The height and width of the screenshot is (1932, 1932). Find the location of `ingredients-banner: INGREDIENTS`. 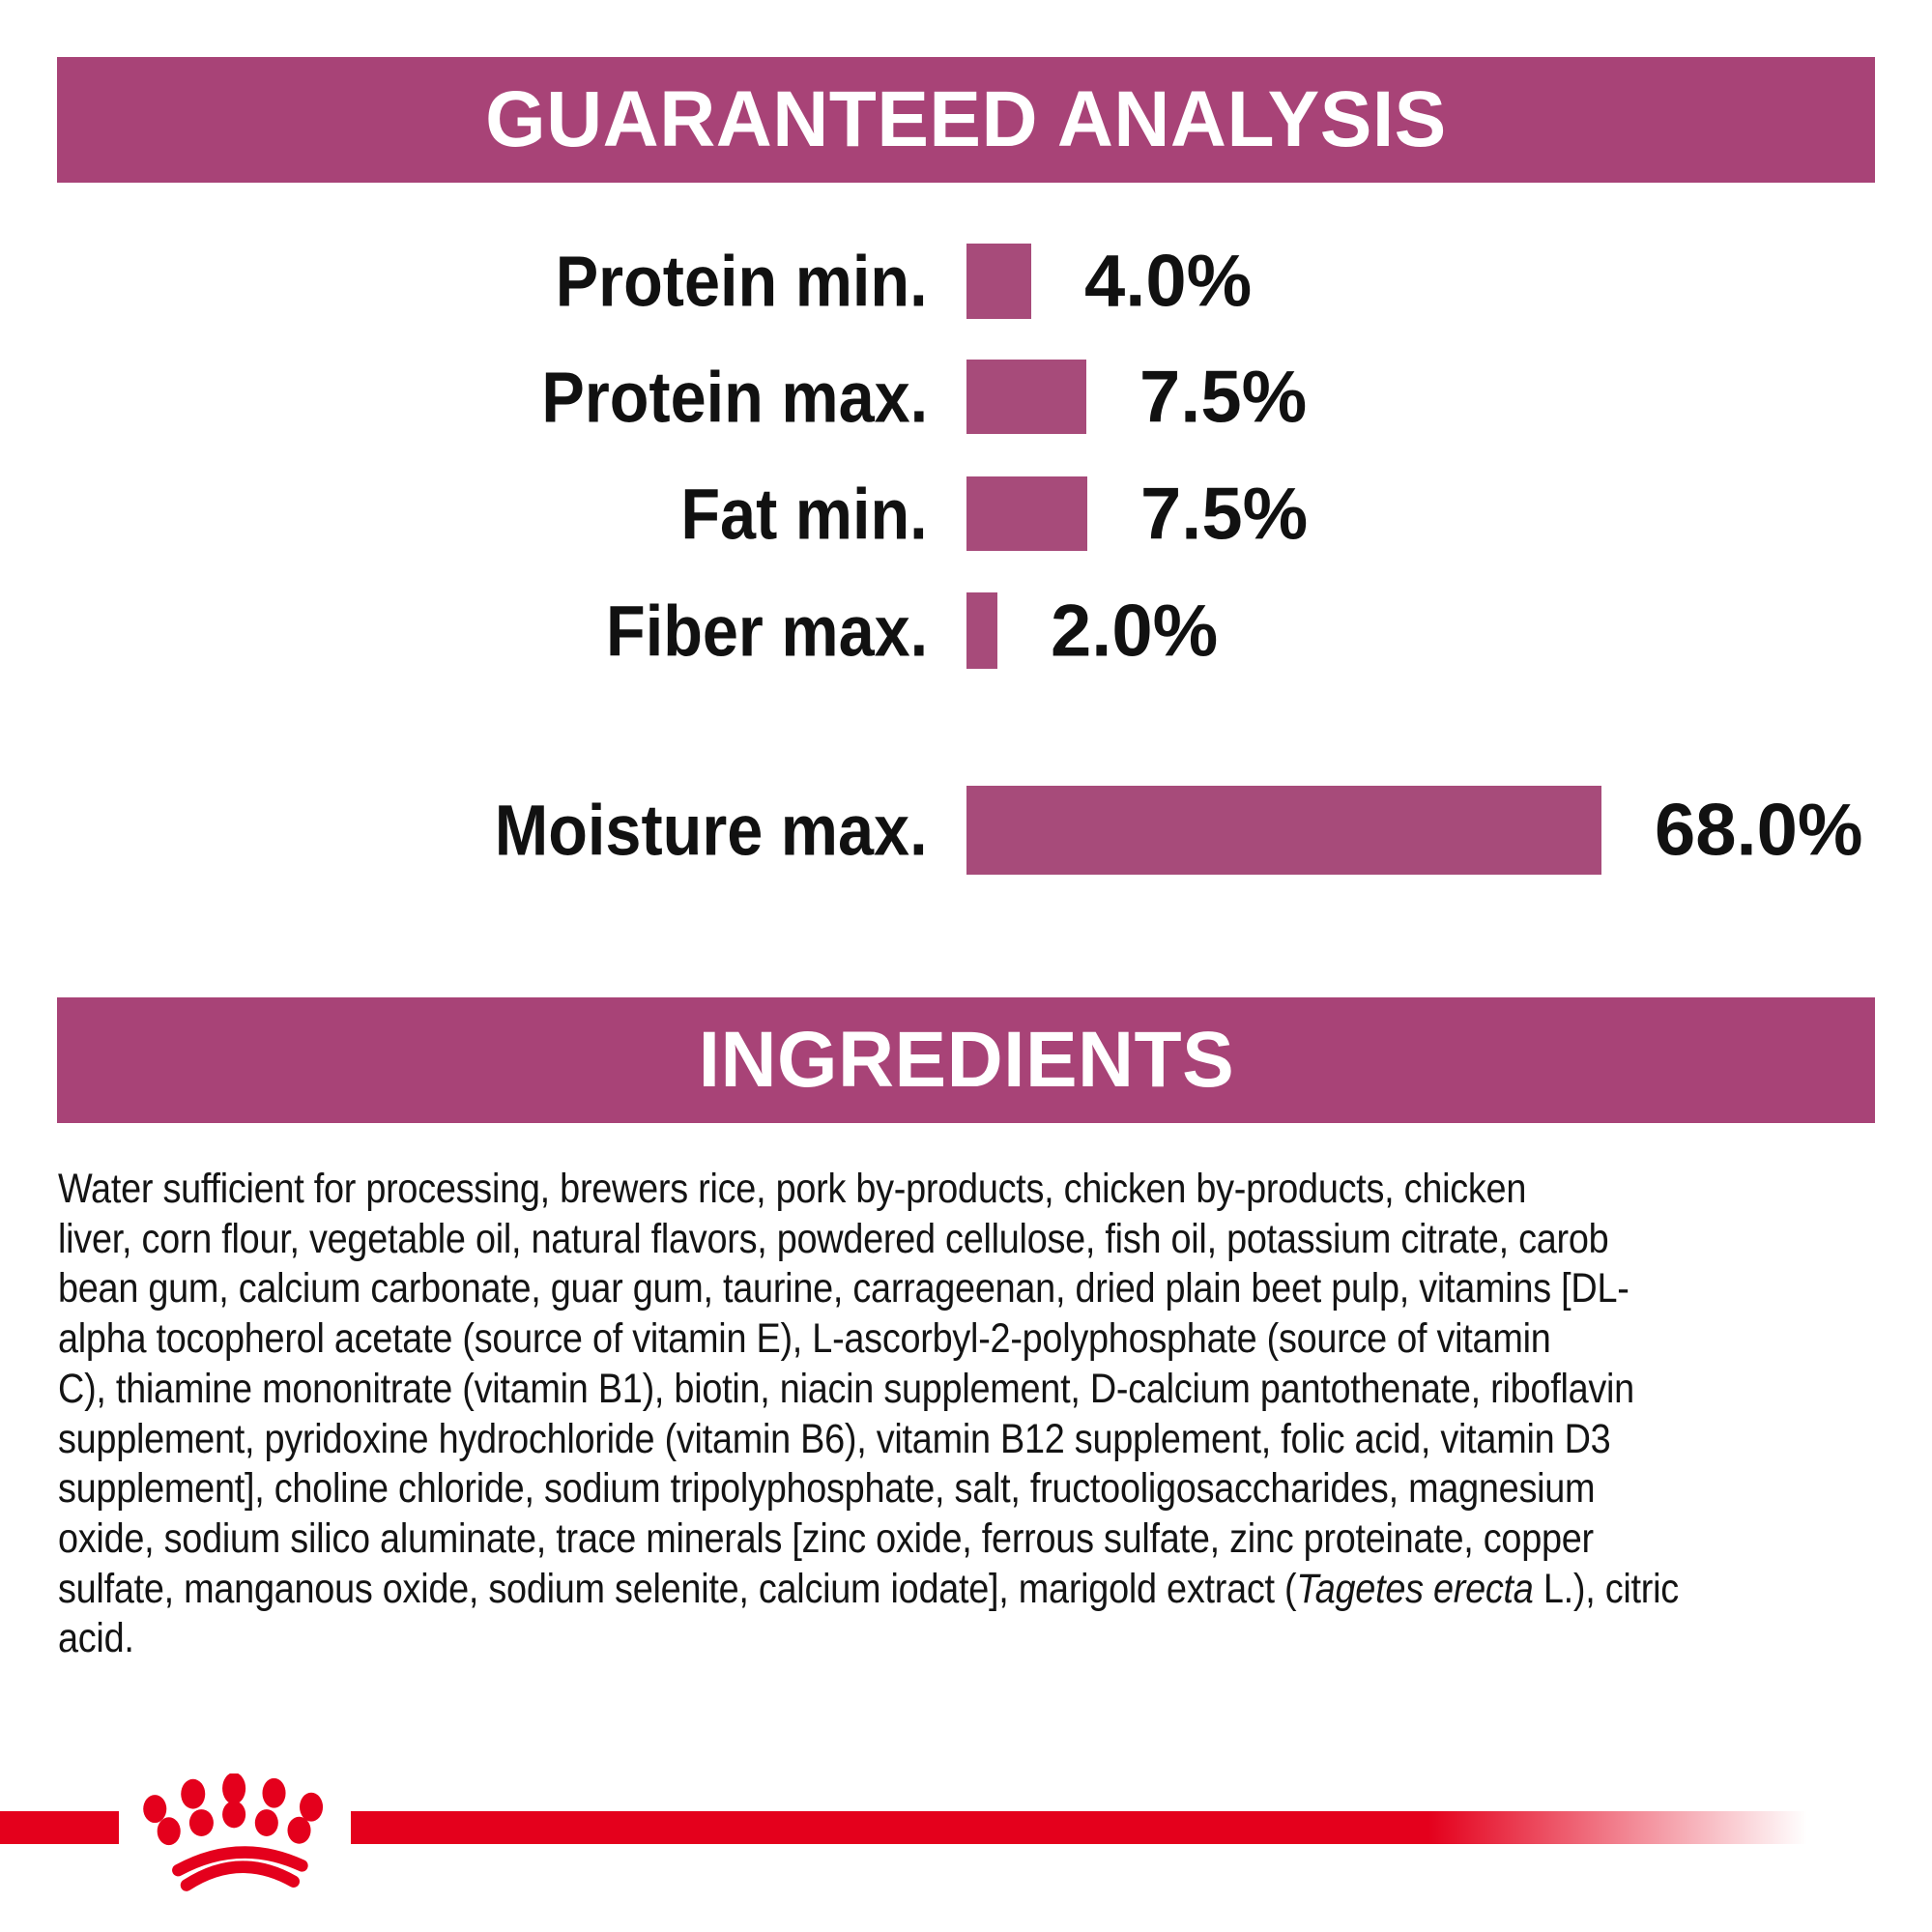

ingredients-banner: INGREDIENTS is located at coordinates (966, 1060).